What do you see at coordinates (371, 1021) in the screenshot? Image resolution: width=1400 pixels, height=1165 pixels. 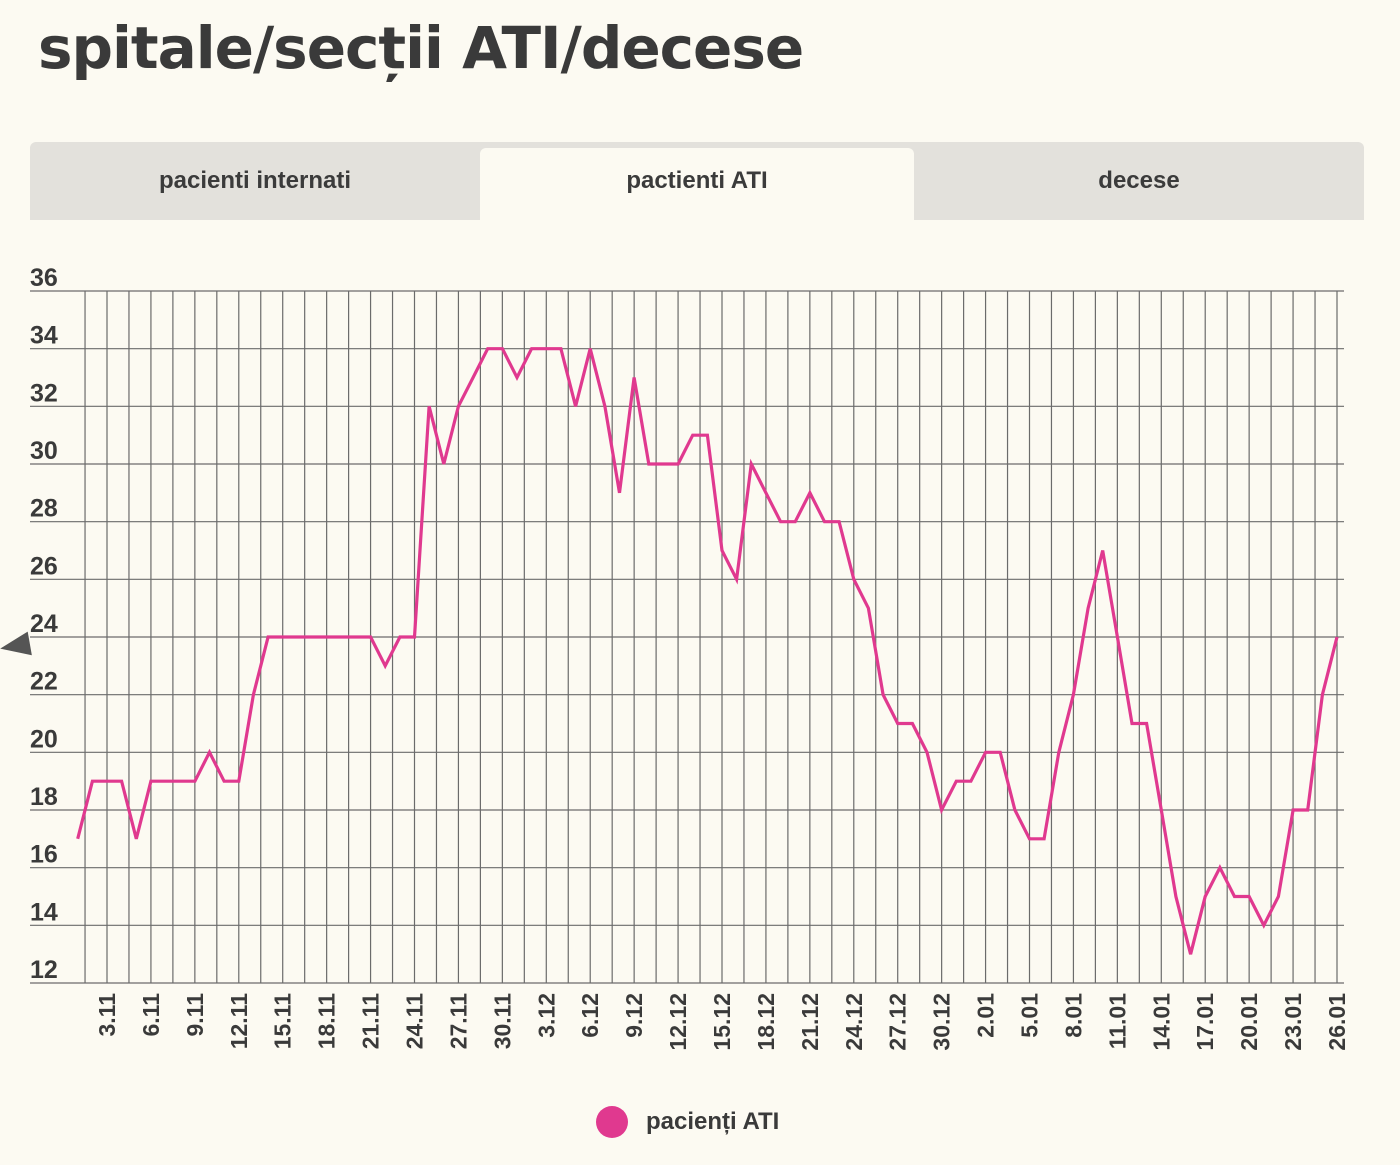 I see `x-tick-label: 21.11` at bounding box center [371, 1021].